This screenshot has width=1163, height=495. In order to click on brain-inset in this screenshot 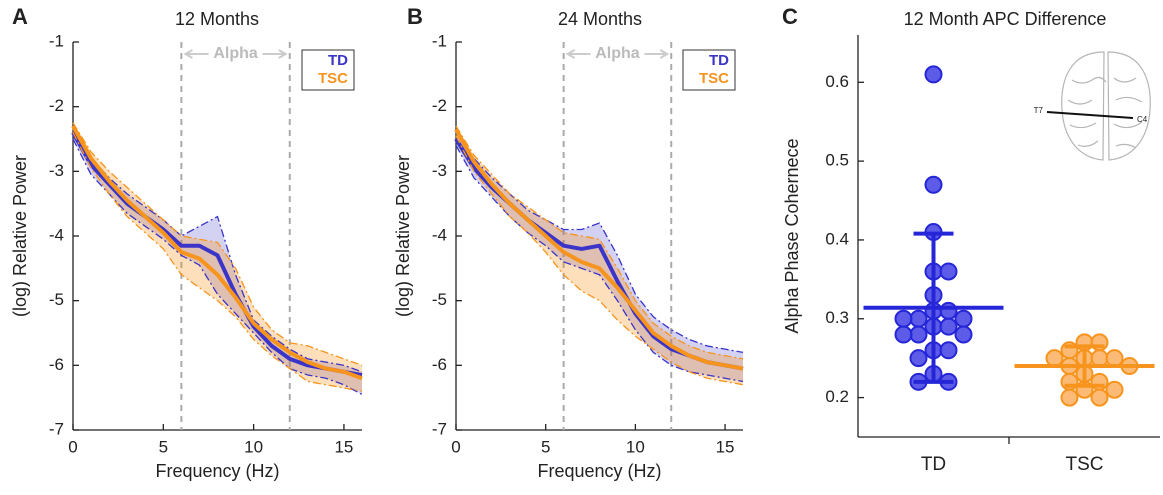, I will do `click(1106, 106)`.